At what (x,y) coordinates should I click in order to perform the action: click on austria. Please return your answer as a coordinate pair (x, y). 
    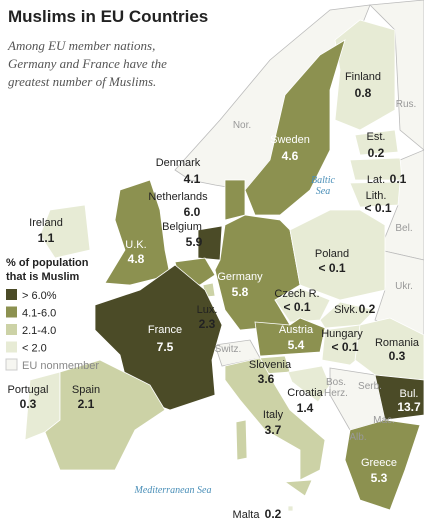
    Looking at the image, I should click on (290, 337).